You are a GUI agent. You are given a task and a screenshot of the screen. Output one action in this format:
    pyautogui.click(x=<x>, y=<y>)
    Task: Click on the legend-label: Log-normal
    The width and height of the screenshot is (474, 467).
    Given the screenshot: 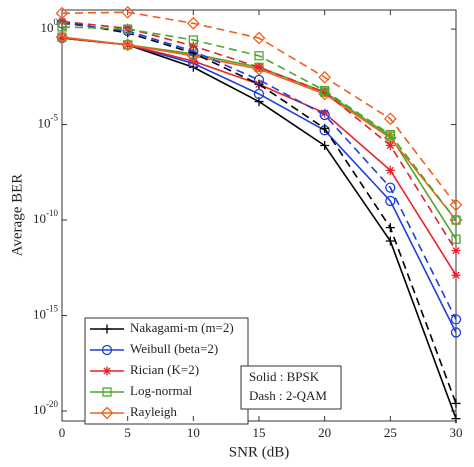 What is the action you would take?
    pyautogui.click(x=161, y=390)
    